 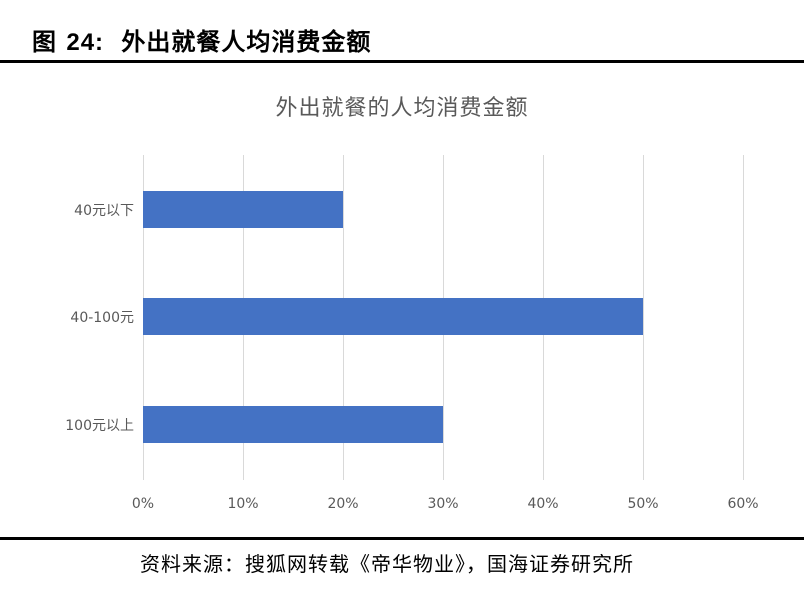 I want to click on figure-title: 图 24: 外出就餐人均消费金额, so click(x=201, y=39).